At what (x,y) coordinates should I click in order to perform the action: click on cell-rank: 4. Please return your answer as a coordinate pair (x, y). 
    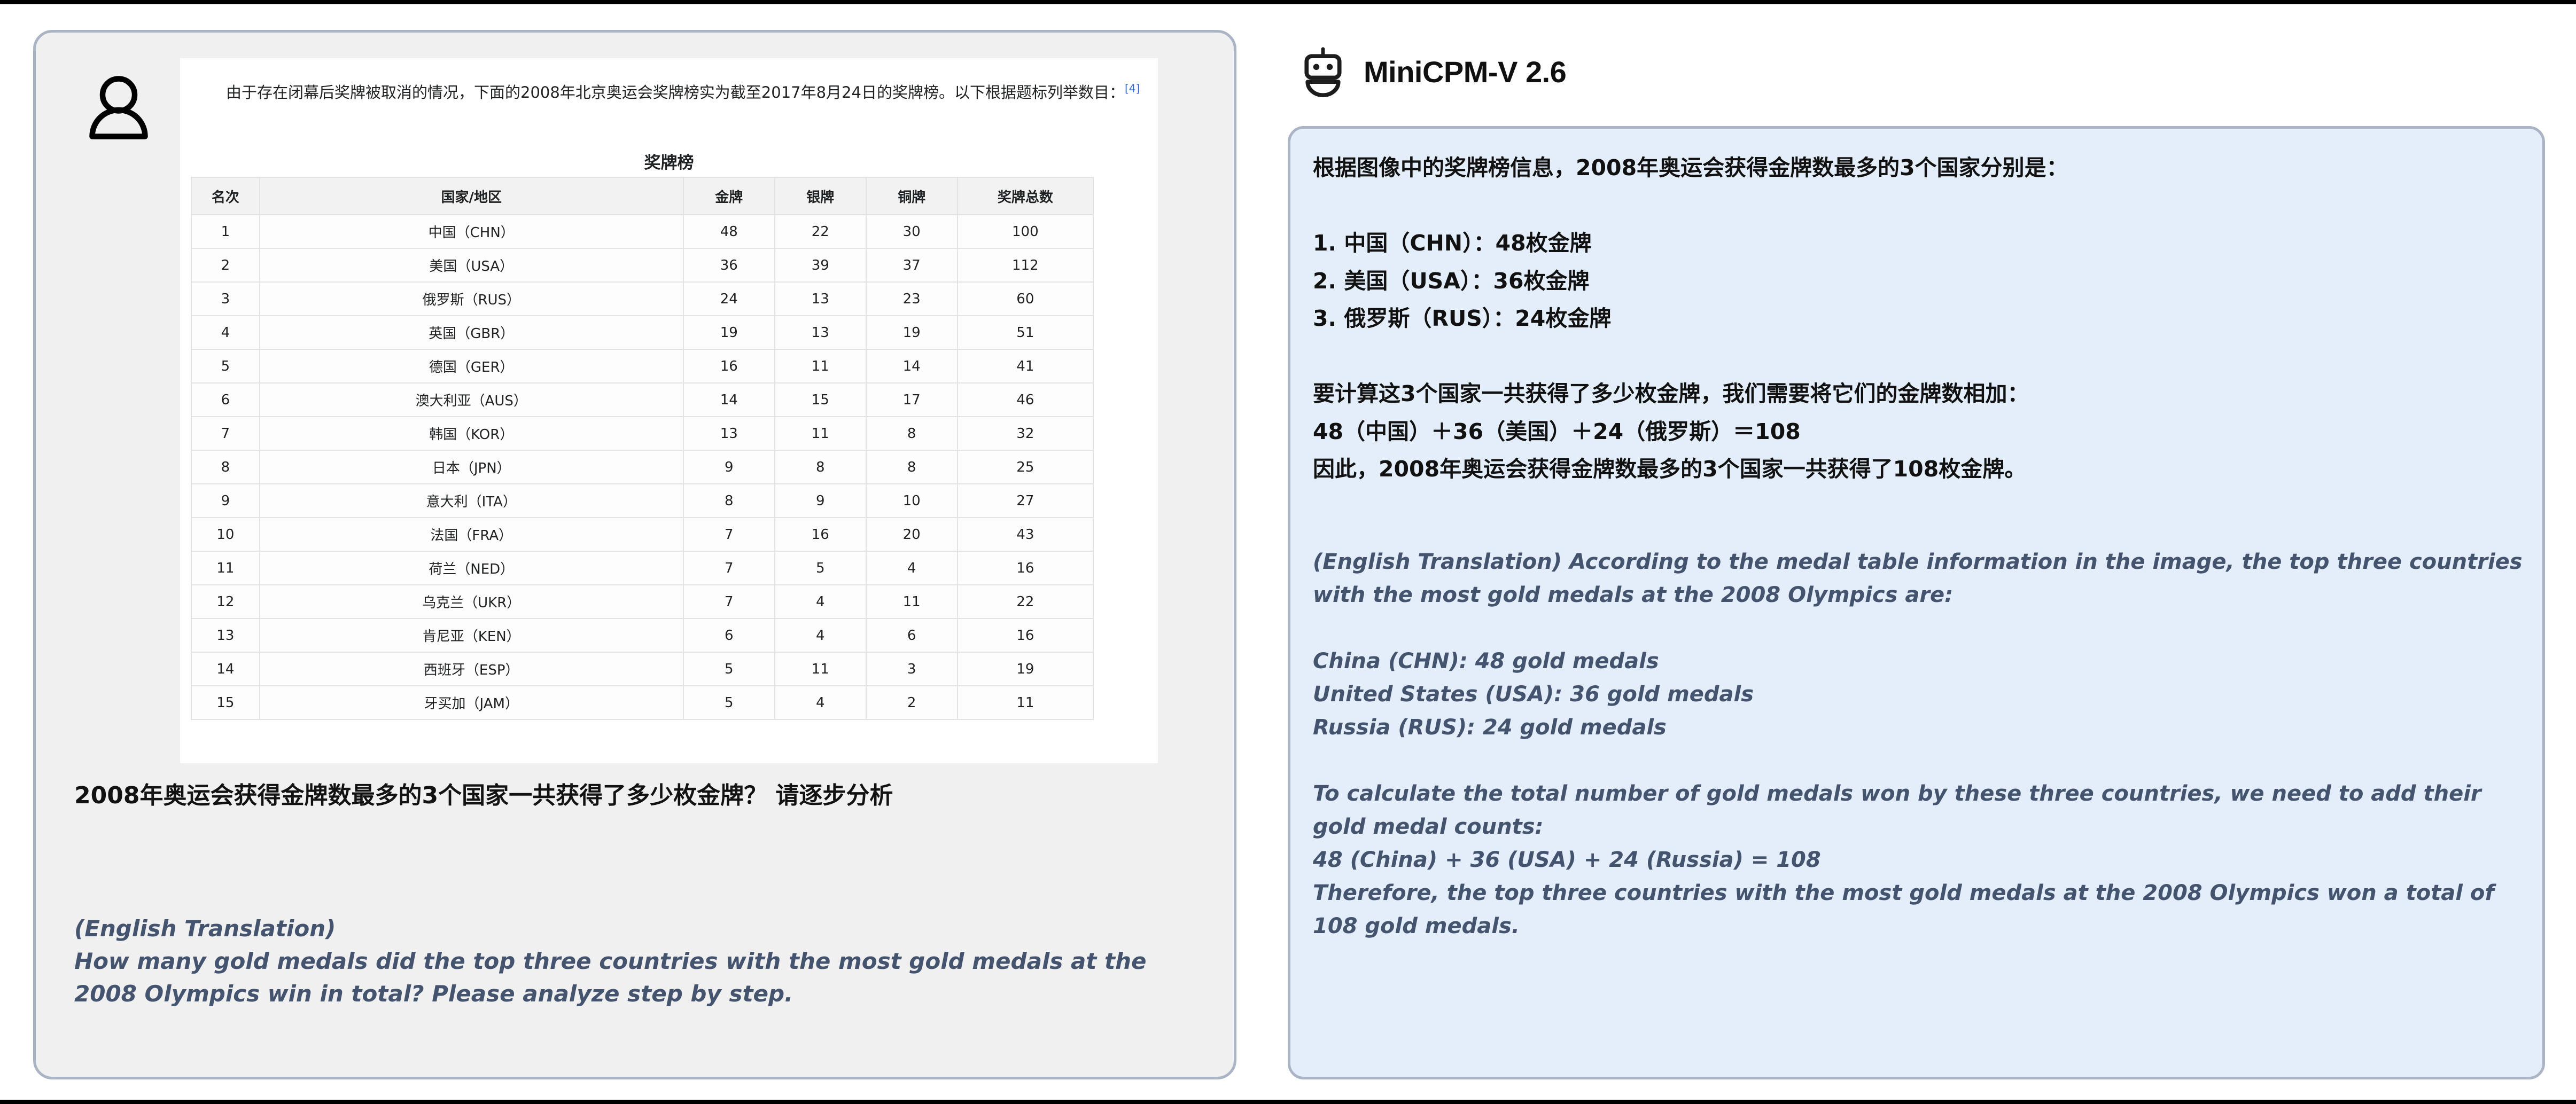
    Looking at the image, I should click on (225, 332).